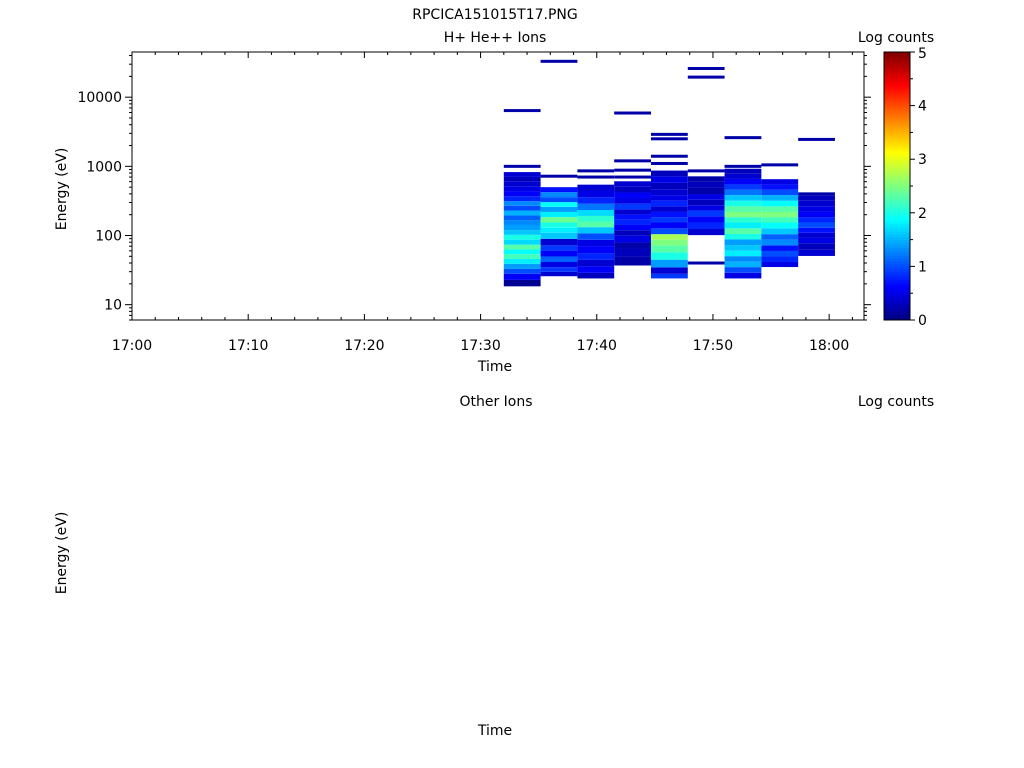  Describe the element at coordinates (494, 731) in the screenshot. I see `x-axis-label: Time` at that location.